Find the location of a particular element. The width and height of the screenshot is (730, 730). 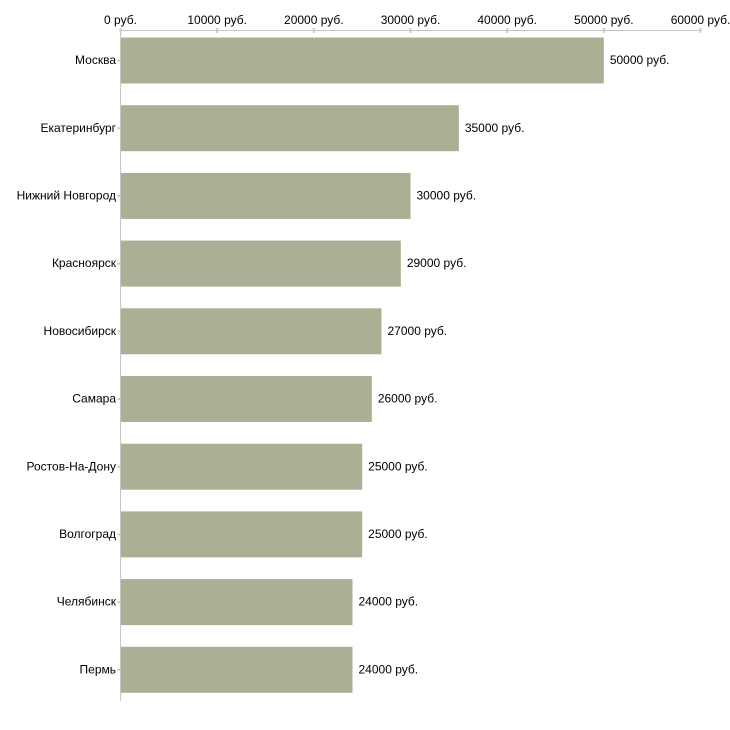

svg-text: Новосибирск is located at coordinates (80, 331).